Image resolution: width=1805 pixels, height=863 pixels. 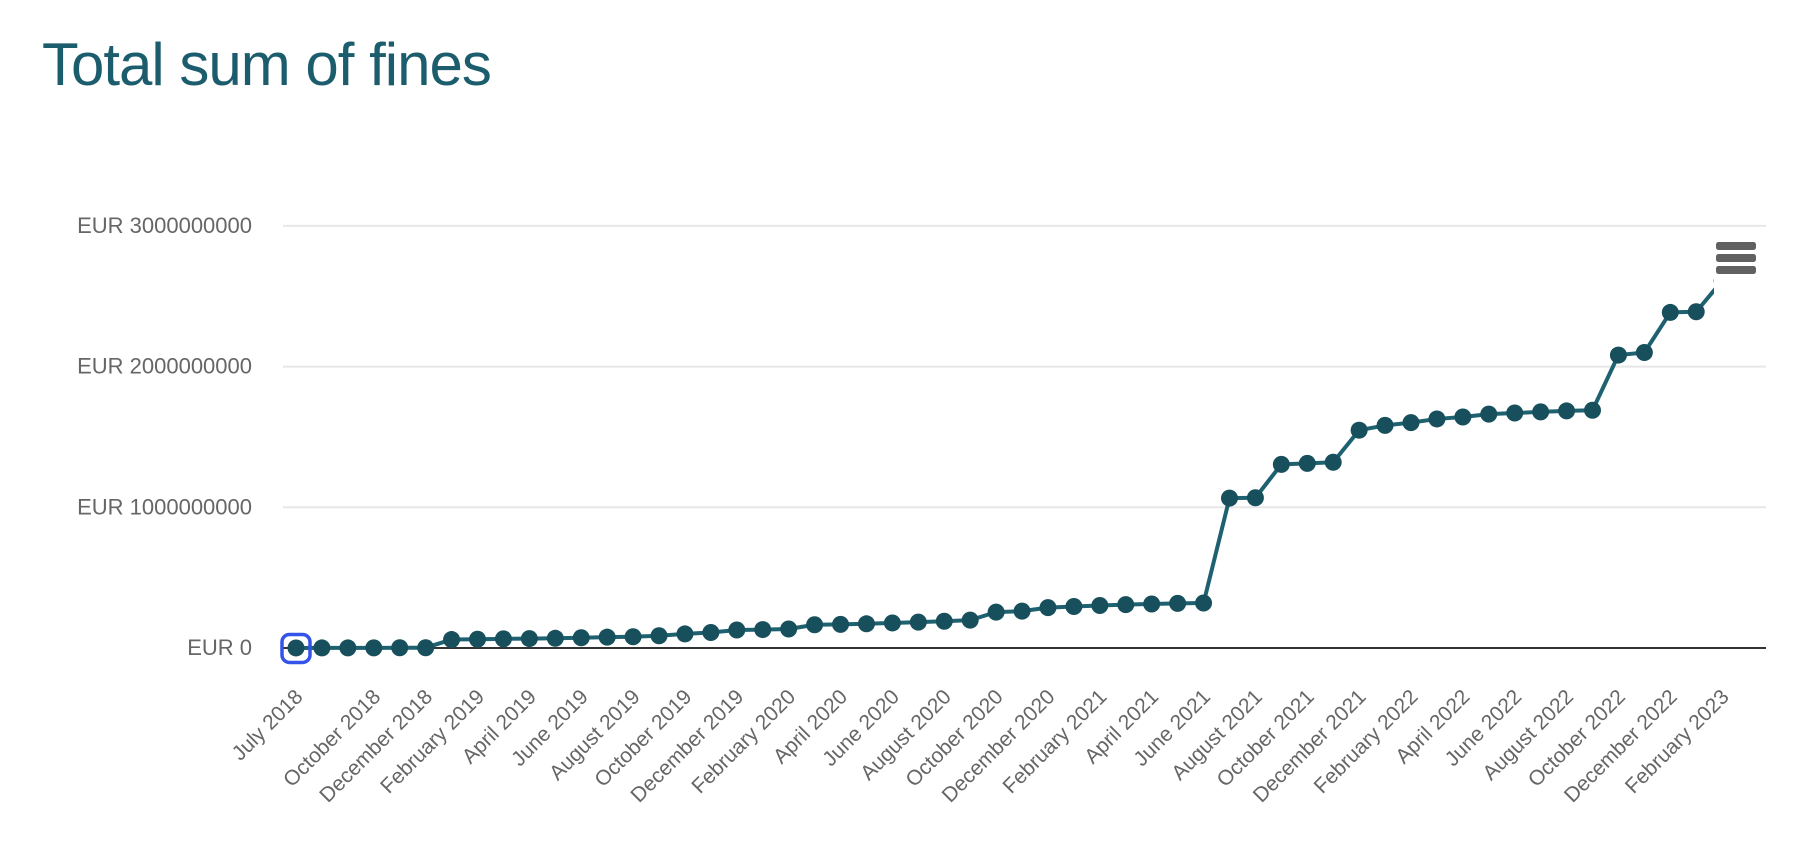 I want to click on x-axis-label: July 2018, so click(x=268, y=725).